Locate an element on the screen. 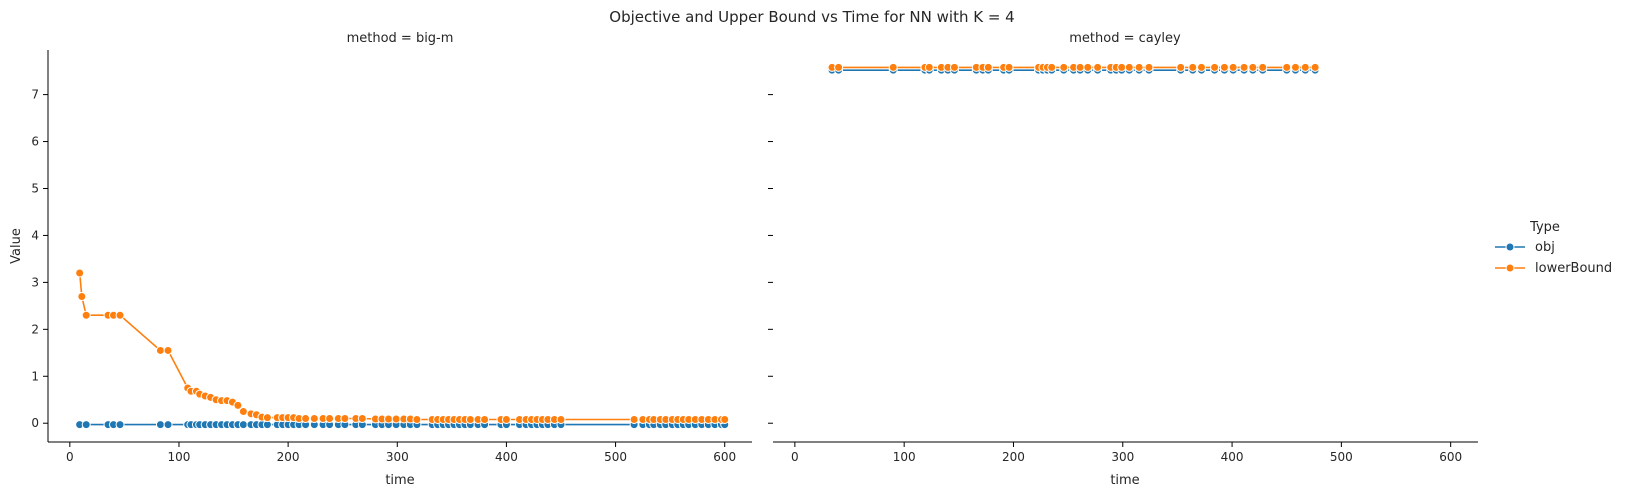 This screenshot has height=495, width=1625. legend-label-lowerBound: lowerBound is located at coordinates (1573, 268).